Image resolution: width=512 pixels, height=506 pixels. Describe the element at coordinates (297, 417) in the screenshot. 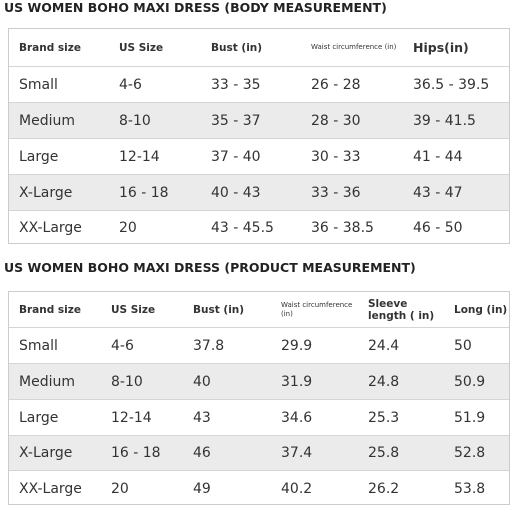

I see `table-cell: 34.6` at that location.